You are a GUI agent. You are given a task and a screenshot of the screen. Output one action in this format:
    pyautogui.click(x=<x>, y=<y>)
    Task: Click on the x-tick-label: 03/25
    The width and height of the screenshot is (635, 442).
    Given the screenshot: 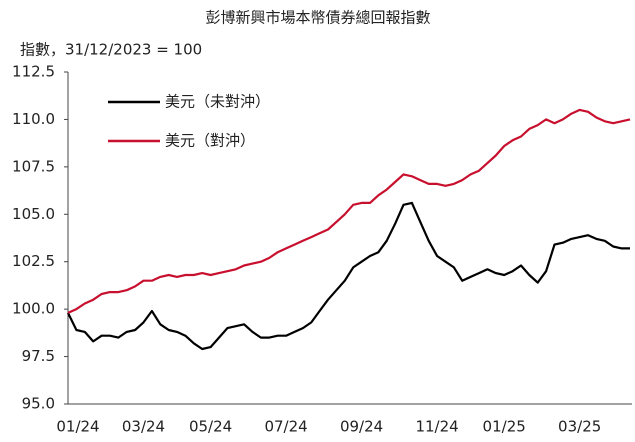 What is the action you would take?
    pyautogui.click(x=579, y=427)
    